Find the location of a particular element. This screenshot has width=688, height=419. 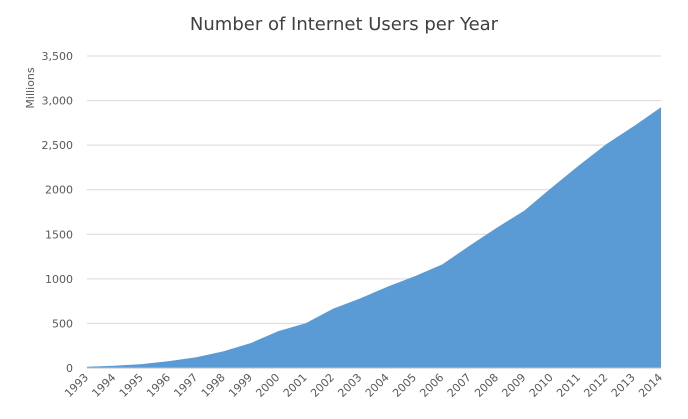

x-tick-label: 2006 is located at coordinates (431, 385).